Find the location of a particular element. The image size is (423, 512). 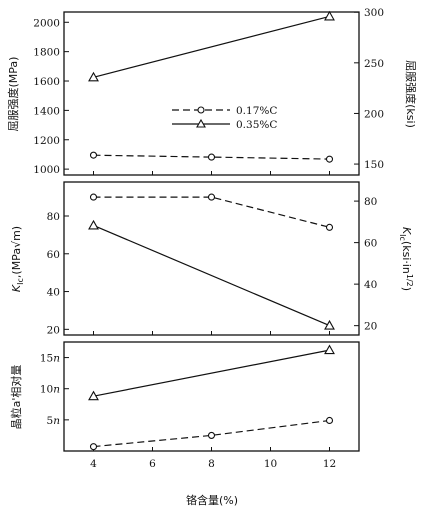

panel-grain-left-tick-num: 15 is located at coordinates (46, 359).